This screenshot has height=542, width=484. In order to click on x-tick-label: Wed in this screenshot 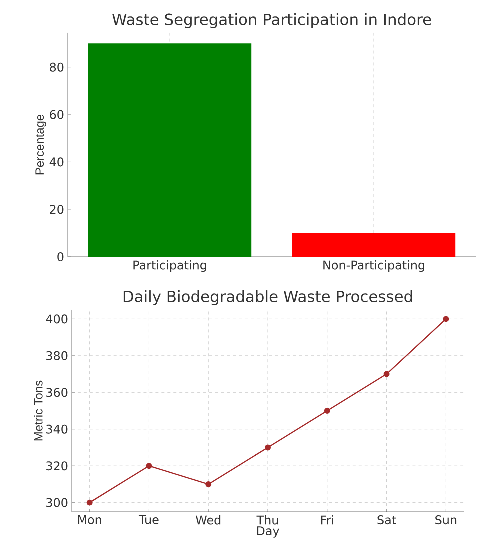, I will do `click(208, 520)`.